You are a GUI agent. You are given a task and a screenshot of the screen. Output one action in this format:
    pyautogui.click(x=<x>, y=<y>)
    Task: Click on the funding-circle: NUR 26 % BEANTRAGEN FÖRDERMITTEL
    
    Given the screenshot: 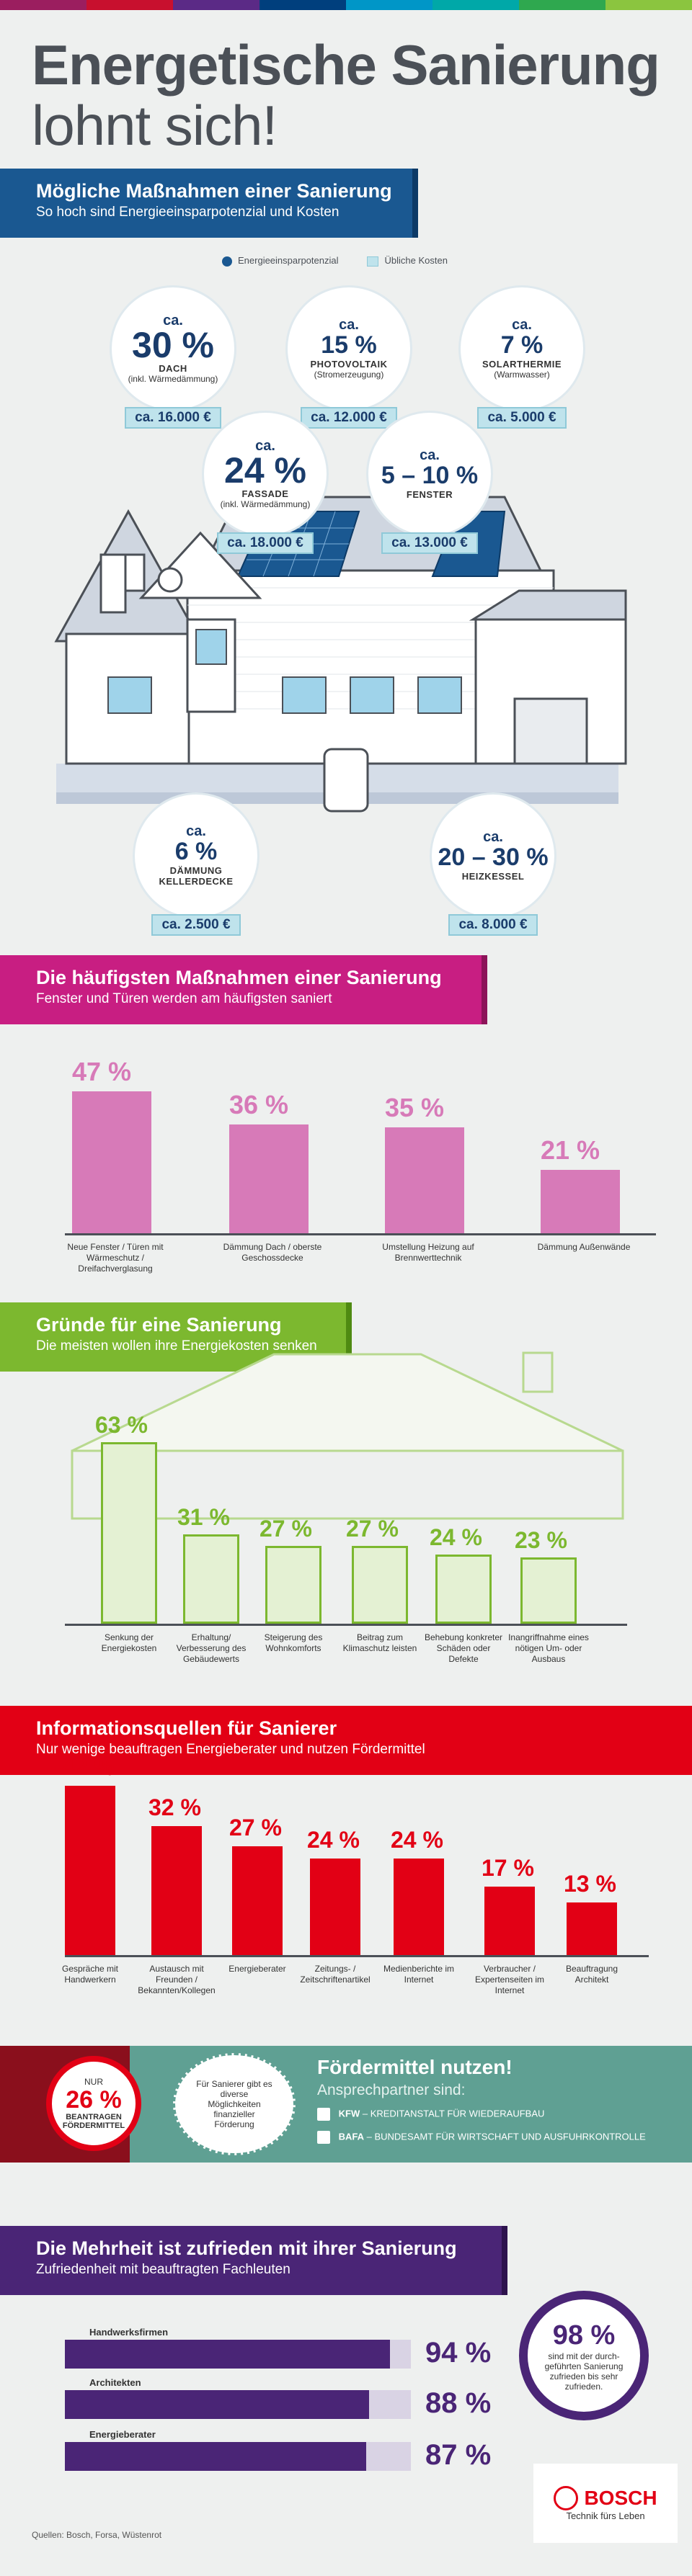 What is the action you would take?
    pyautogui.click(x=93, y=2103)
    